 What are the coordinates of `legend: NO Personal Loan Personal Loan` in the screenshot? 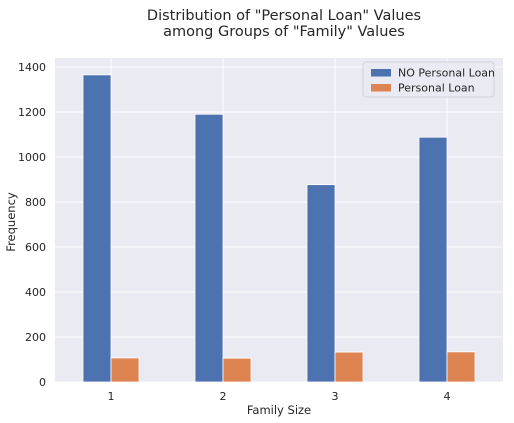 It's located at (428, 79).